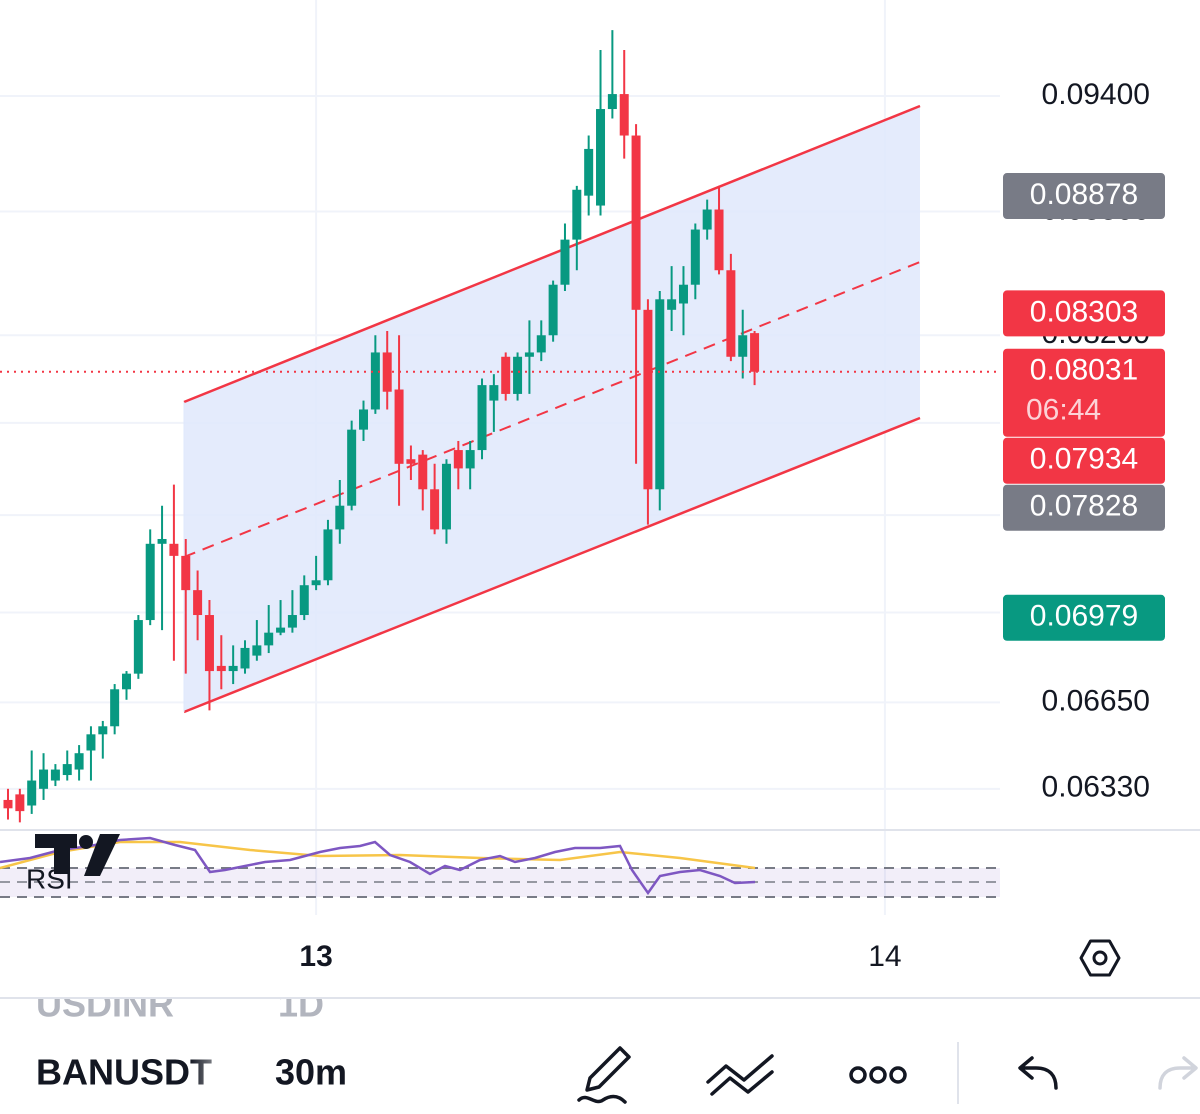 This screenshot has width=1200, height=1114. What do you see at coordinates (1096, 94) in the screenshot?
I see `y-tick-label: 0.09400` at bounding box center [1096, 94].